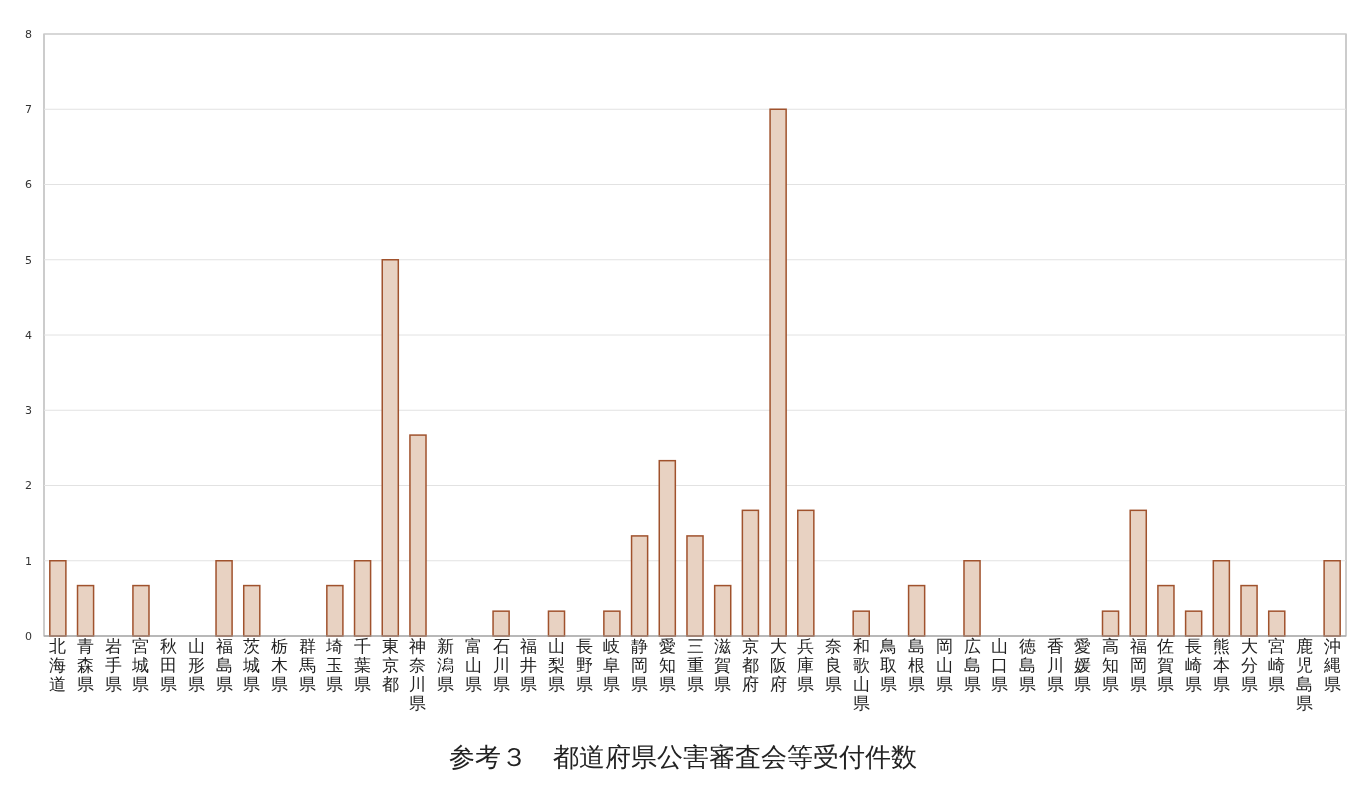  I want to click on x-tick-label: 山形県, so click(196, 665).